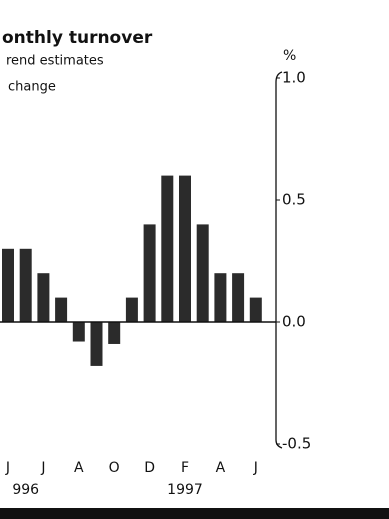 Image resolution: width=389 pixels, height=519 pixels. What do you see at coordinates (185, 490) in the screenshot?
I see `year-label: 1997` at bounding box center [185, 490].